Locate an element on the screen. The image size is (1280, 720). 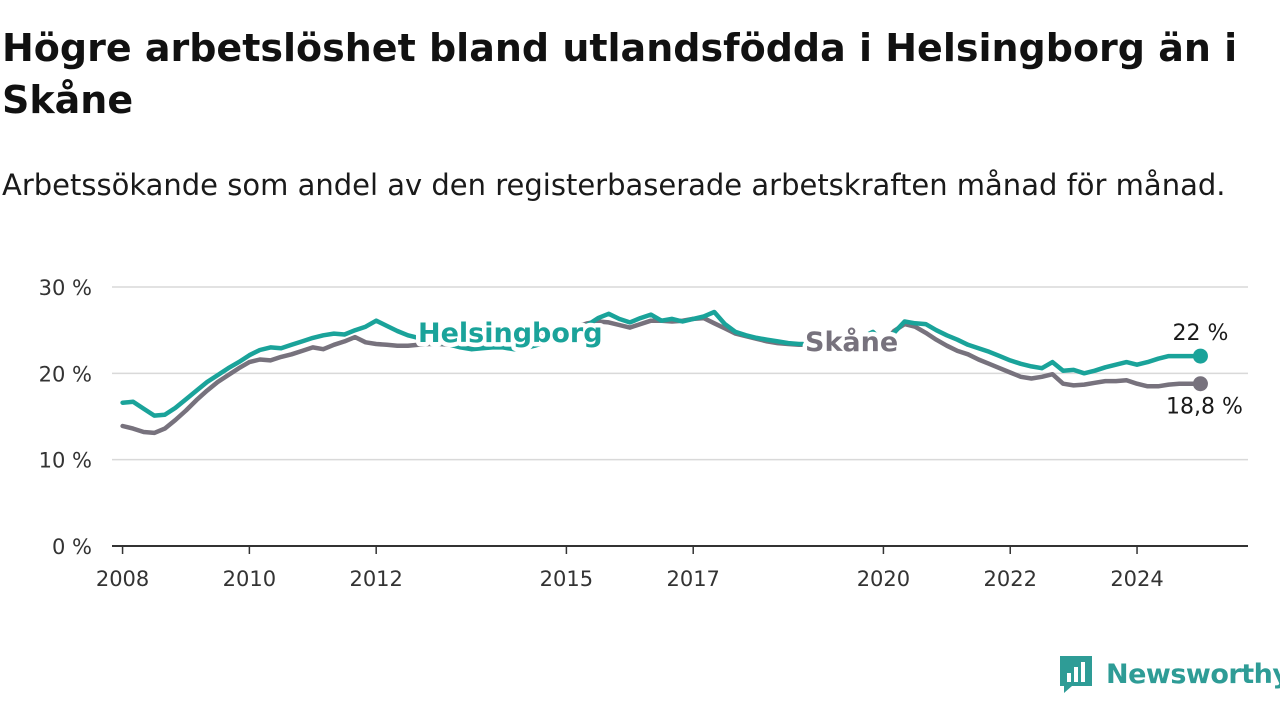
series-line-helsingborg is located at coordinates (661, 363).